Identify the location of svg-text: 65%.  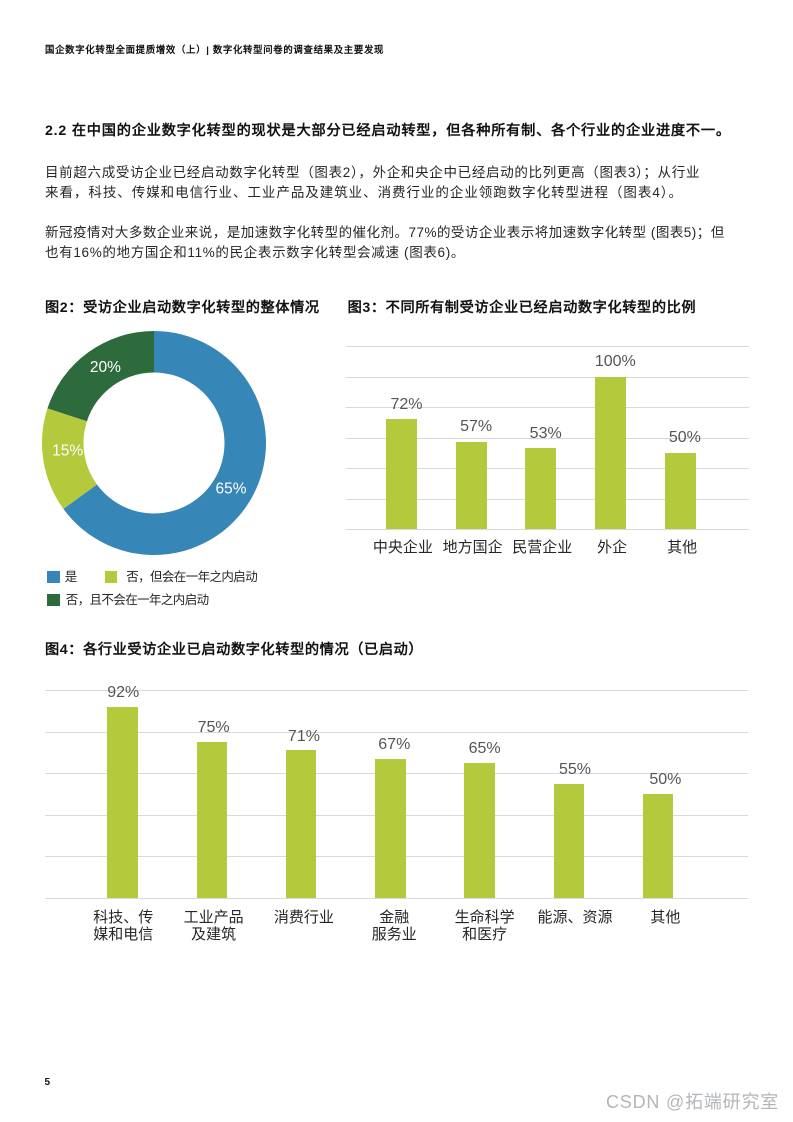
(230, 489).